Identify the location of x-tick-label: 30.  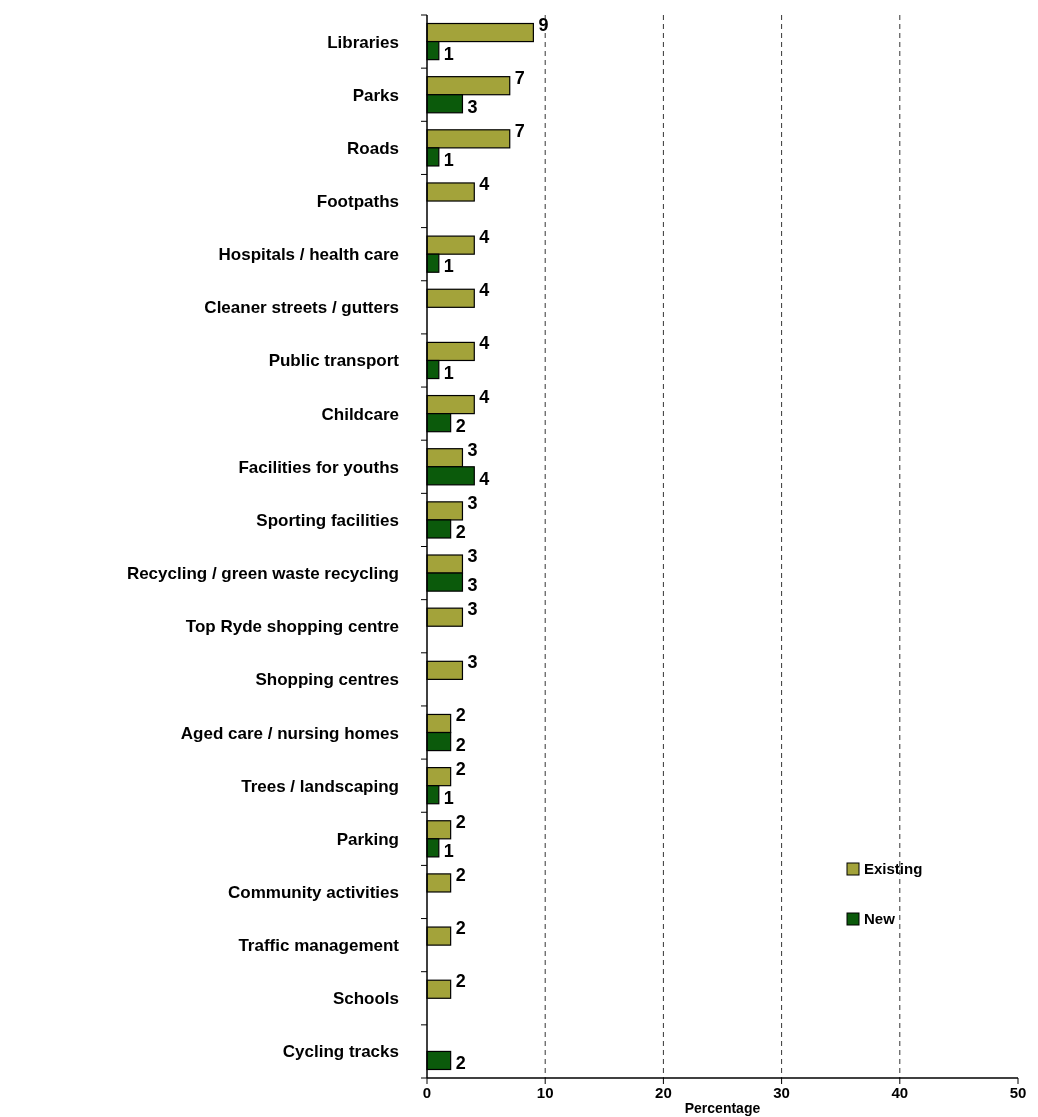
(781, 1092).